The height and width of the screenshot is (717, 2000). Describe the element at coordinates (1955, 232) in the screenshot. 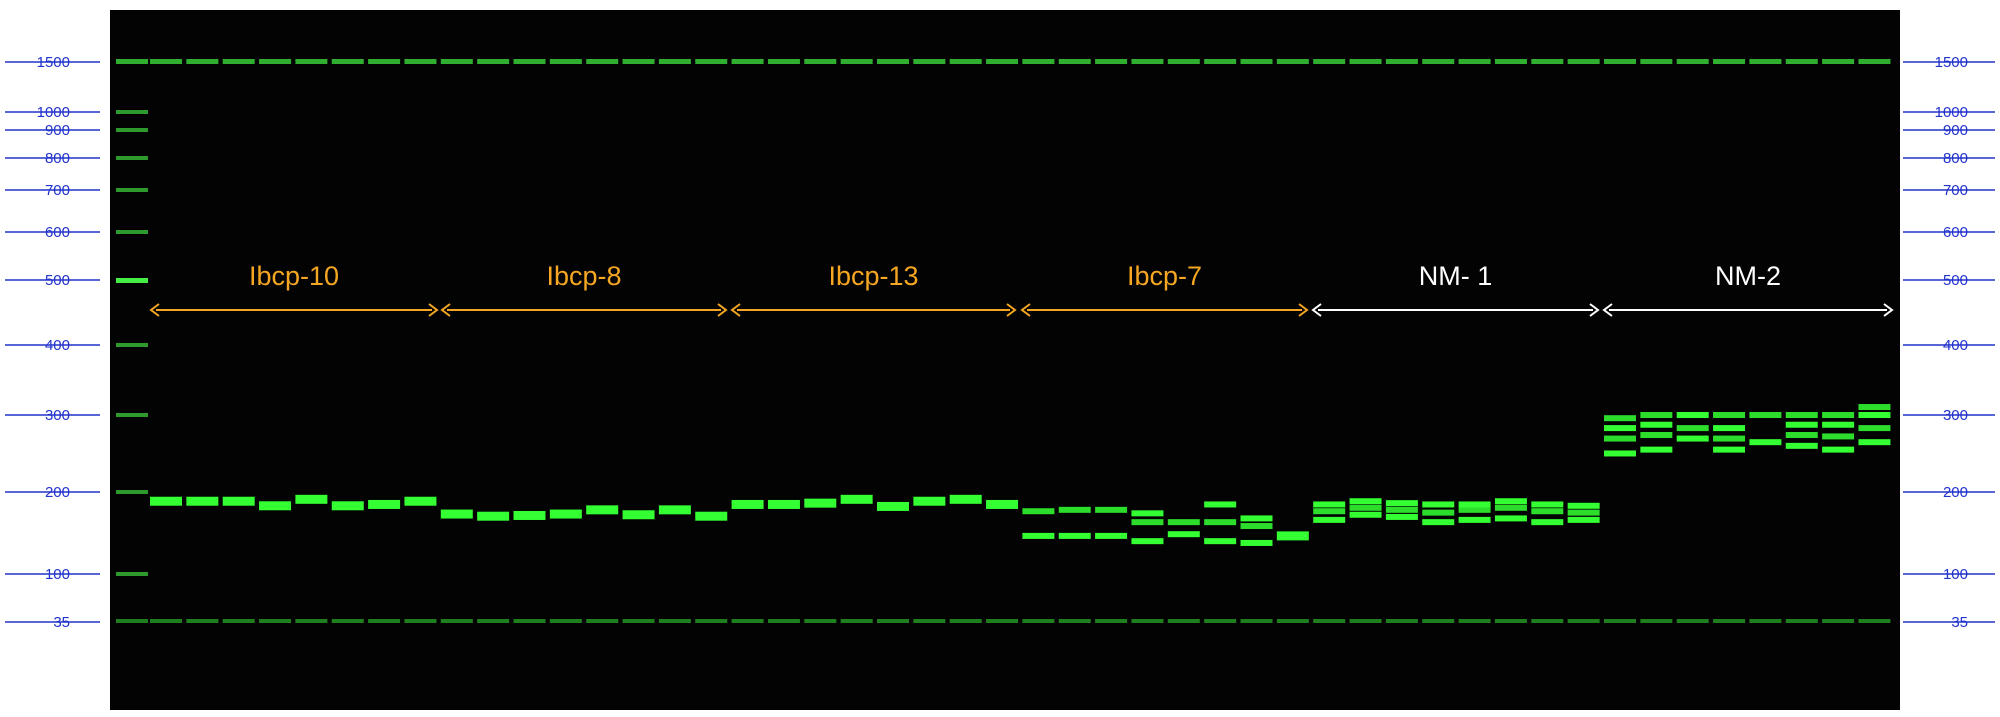

I see `ladder-label-right: 600` at that location.